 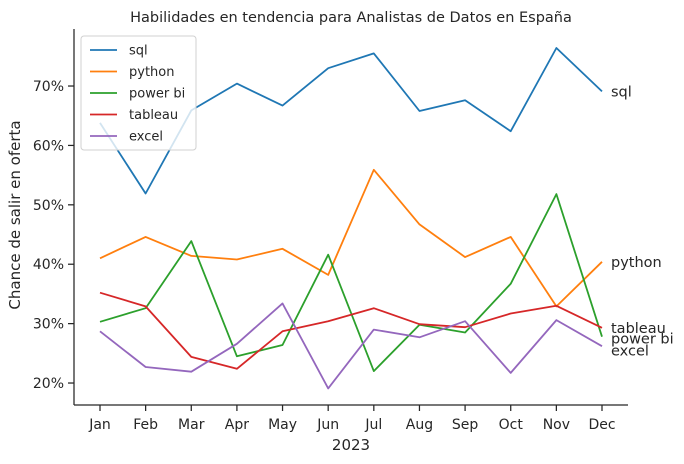 I want to click on y-tick-label: 30%, so click(x=48, y=325).